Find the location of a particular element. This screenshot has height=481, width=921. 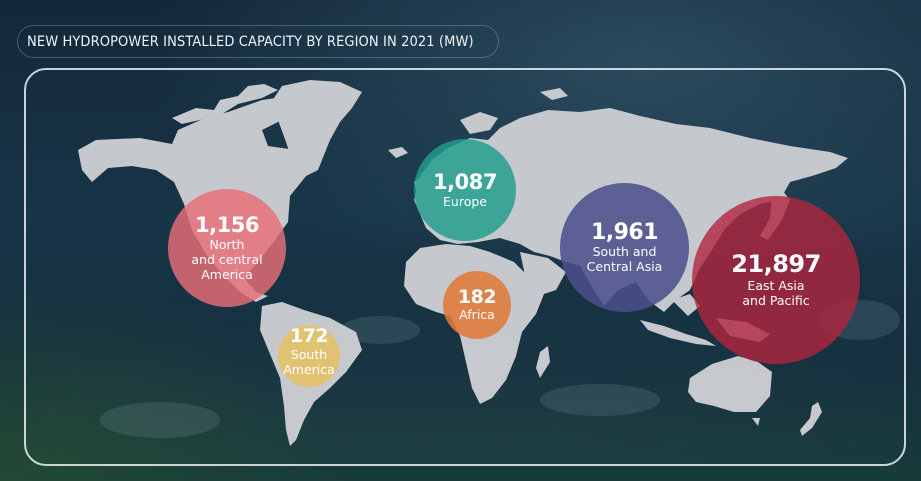

bubble-europe: 1,087 Europe is located at coordinates (465, 190).